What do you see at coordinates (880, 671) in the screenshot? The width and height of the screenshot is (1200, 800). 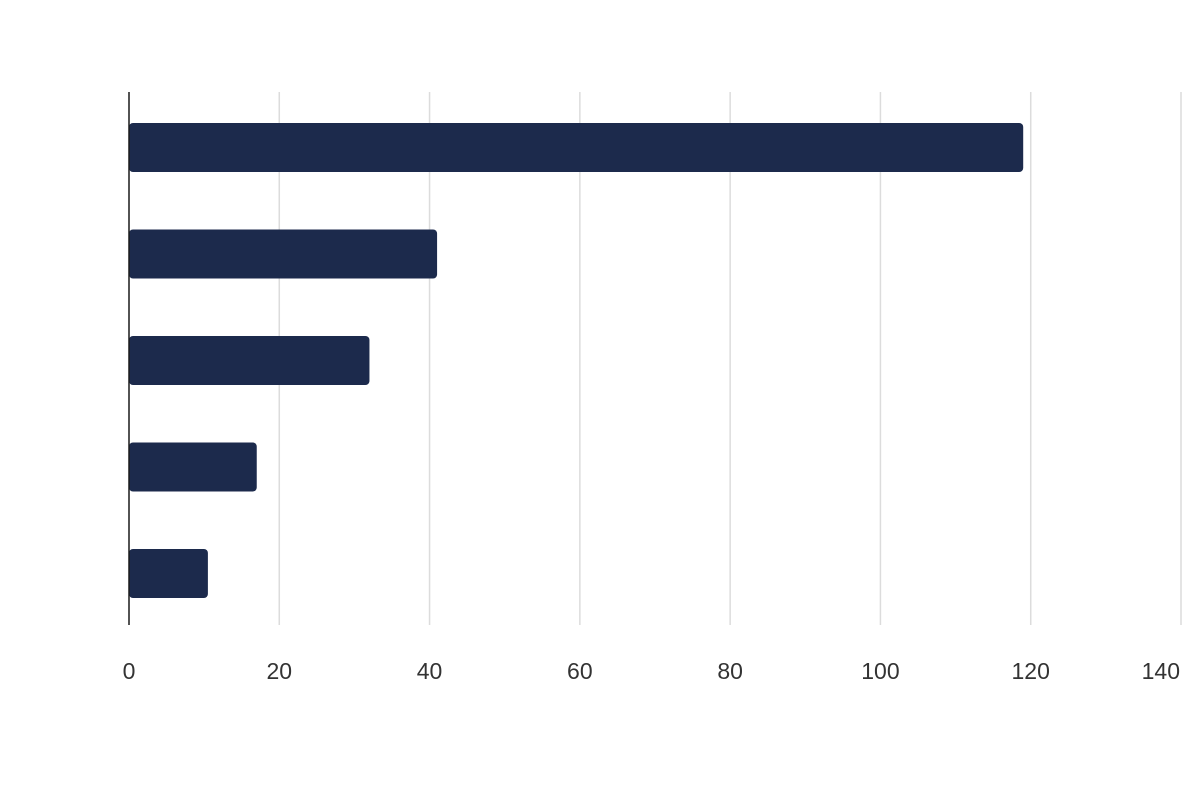 I see `x-tick-label-100: 100` at bounding box center [880, 671].